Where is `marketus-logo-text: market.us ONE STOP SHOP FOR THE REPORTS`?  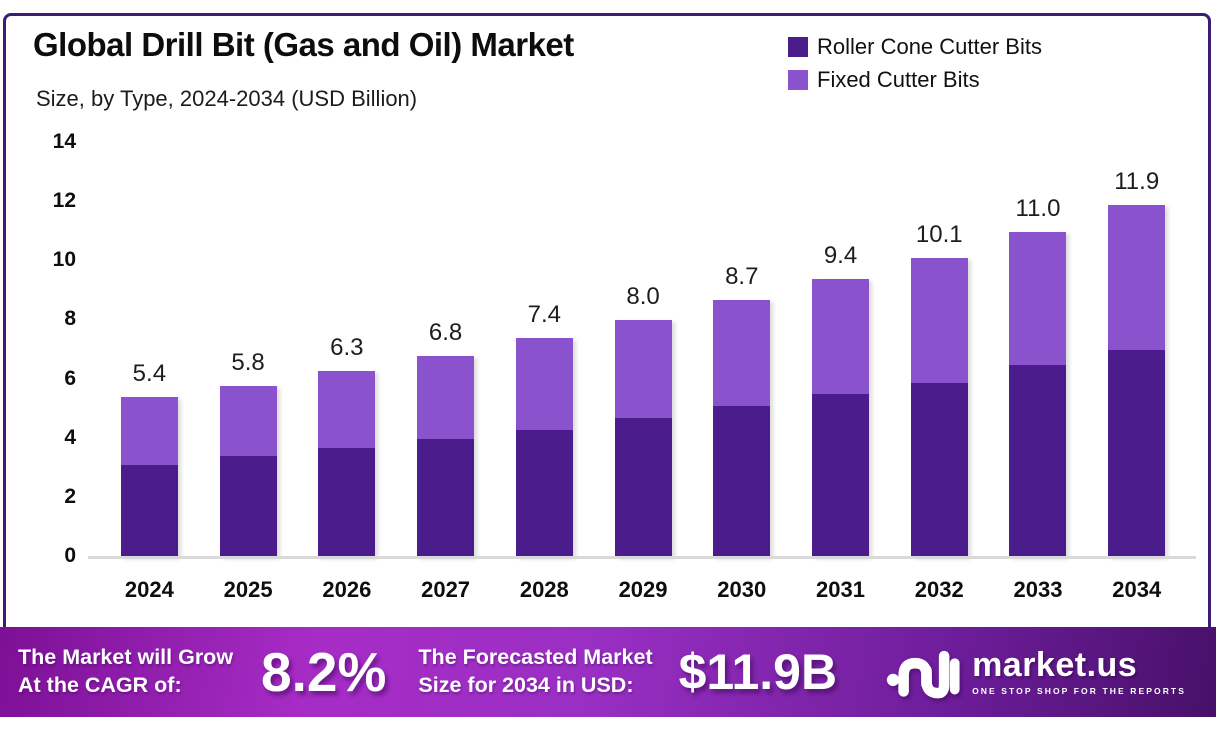 marketus-logo-text: market.us ONE STOP SHOP FOR THE REPORTS is located at coordinates (1079, 672).